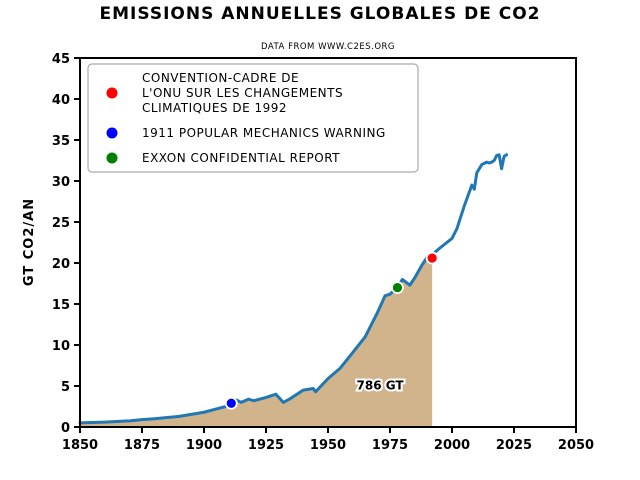  I want to click on chart-title: EMISSIONS ANNUELLES GLOBALES DE CO2, so click(320, 14).